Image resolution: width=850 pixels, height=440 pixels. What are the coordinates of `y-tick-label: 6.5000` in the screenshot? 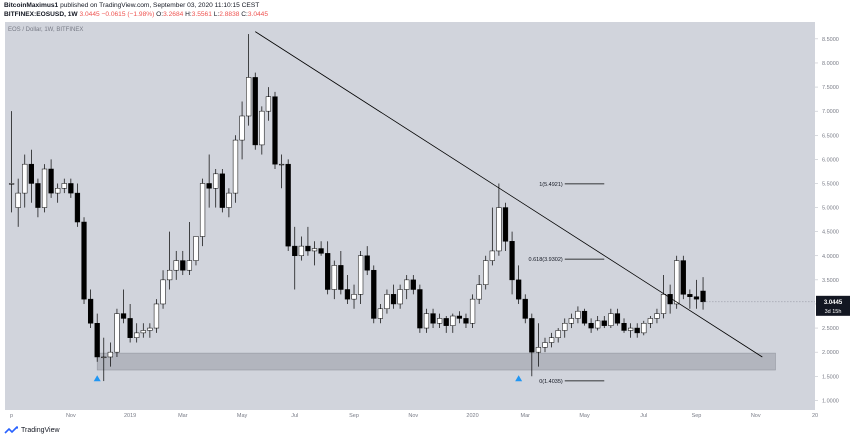 It's located at (830, 136).